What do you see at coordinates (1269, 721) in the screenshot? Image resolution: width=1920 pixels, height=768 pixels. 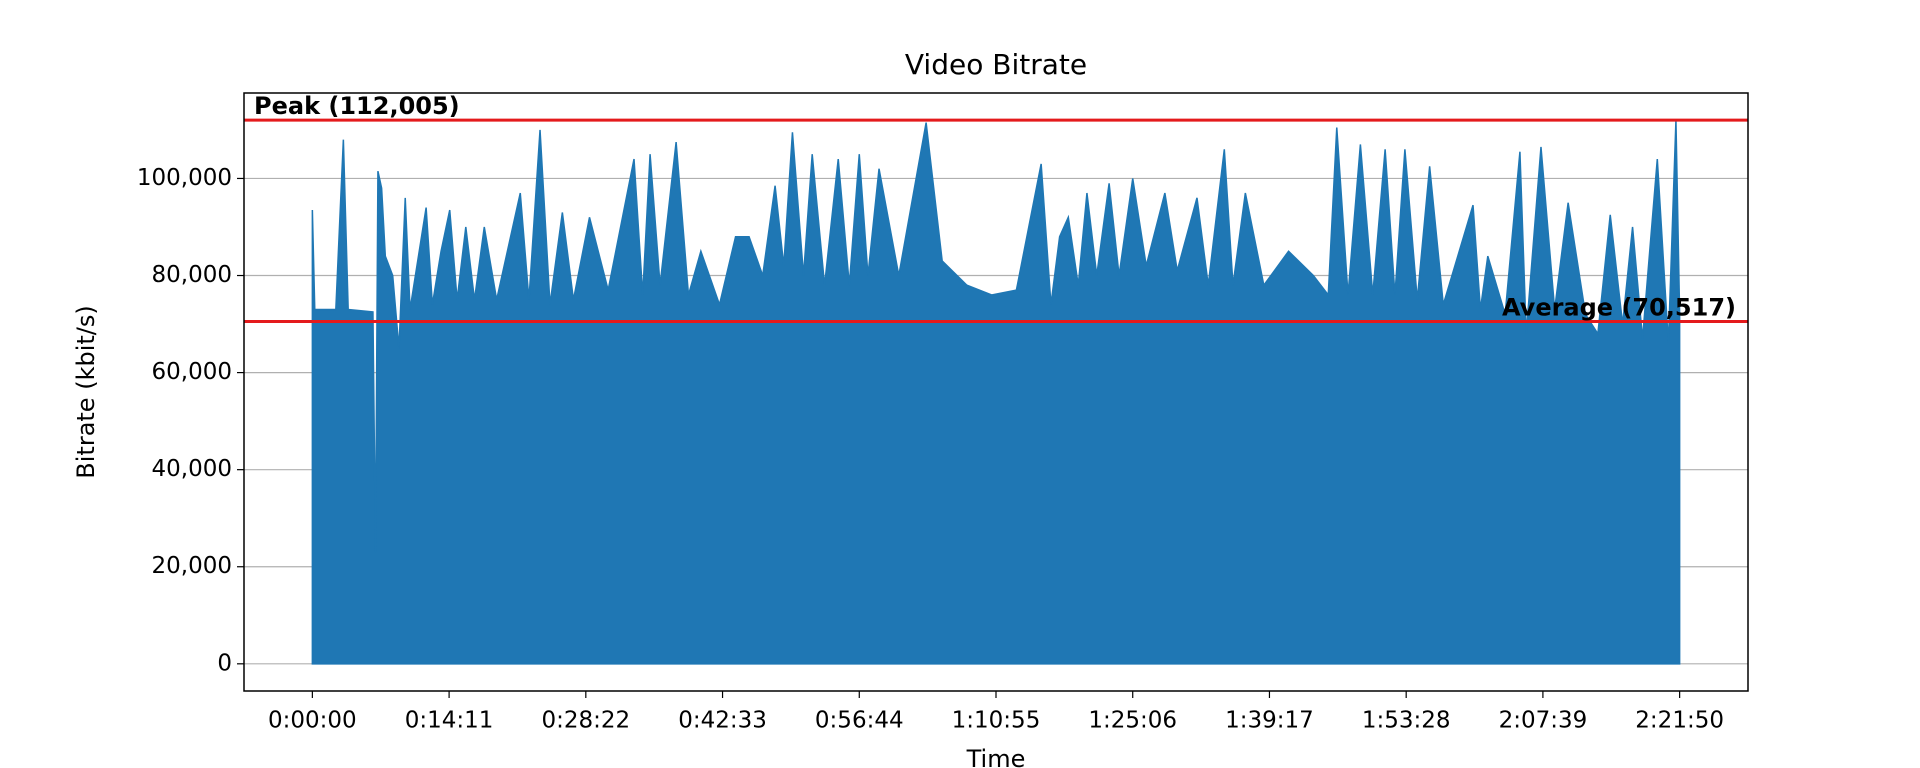 I see `x-tick-label: 1:39:17` at bounding box center [1269, 721].